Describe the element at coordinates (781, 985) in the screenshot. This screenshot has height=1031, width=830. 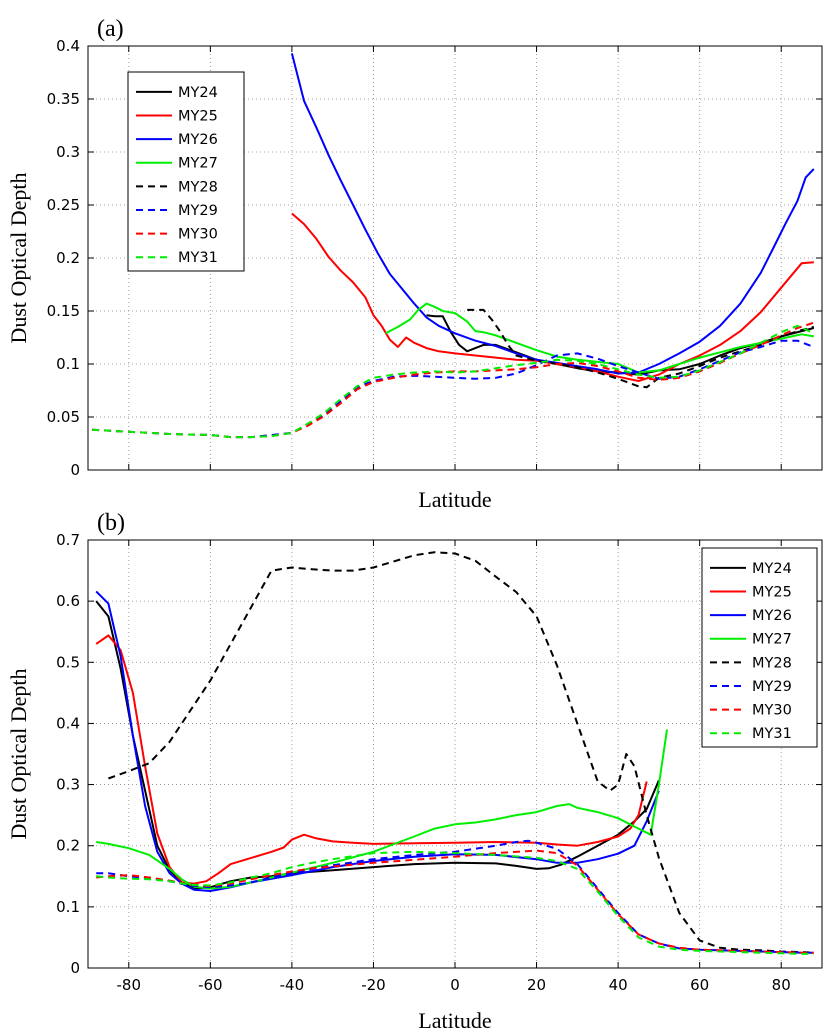
I see `x-tick-label: 80` at that location.